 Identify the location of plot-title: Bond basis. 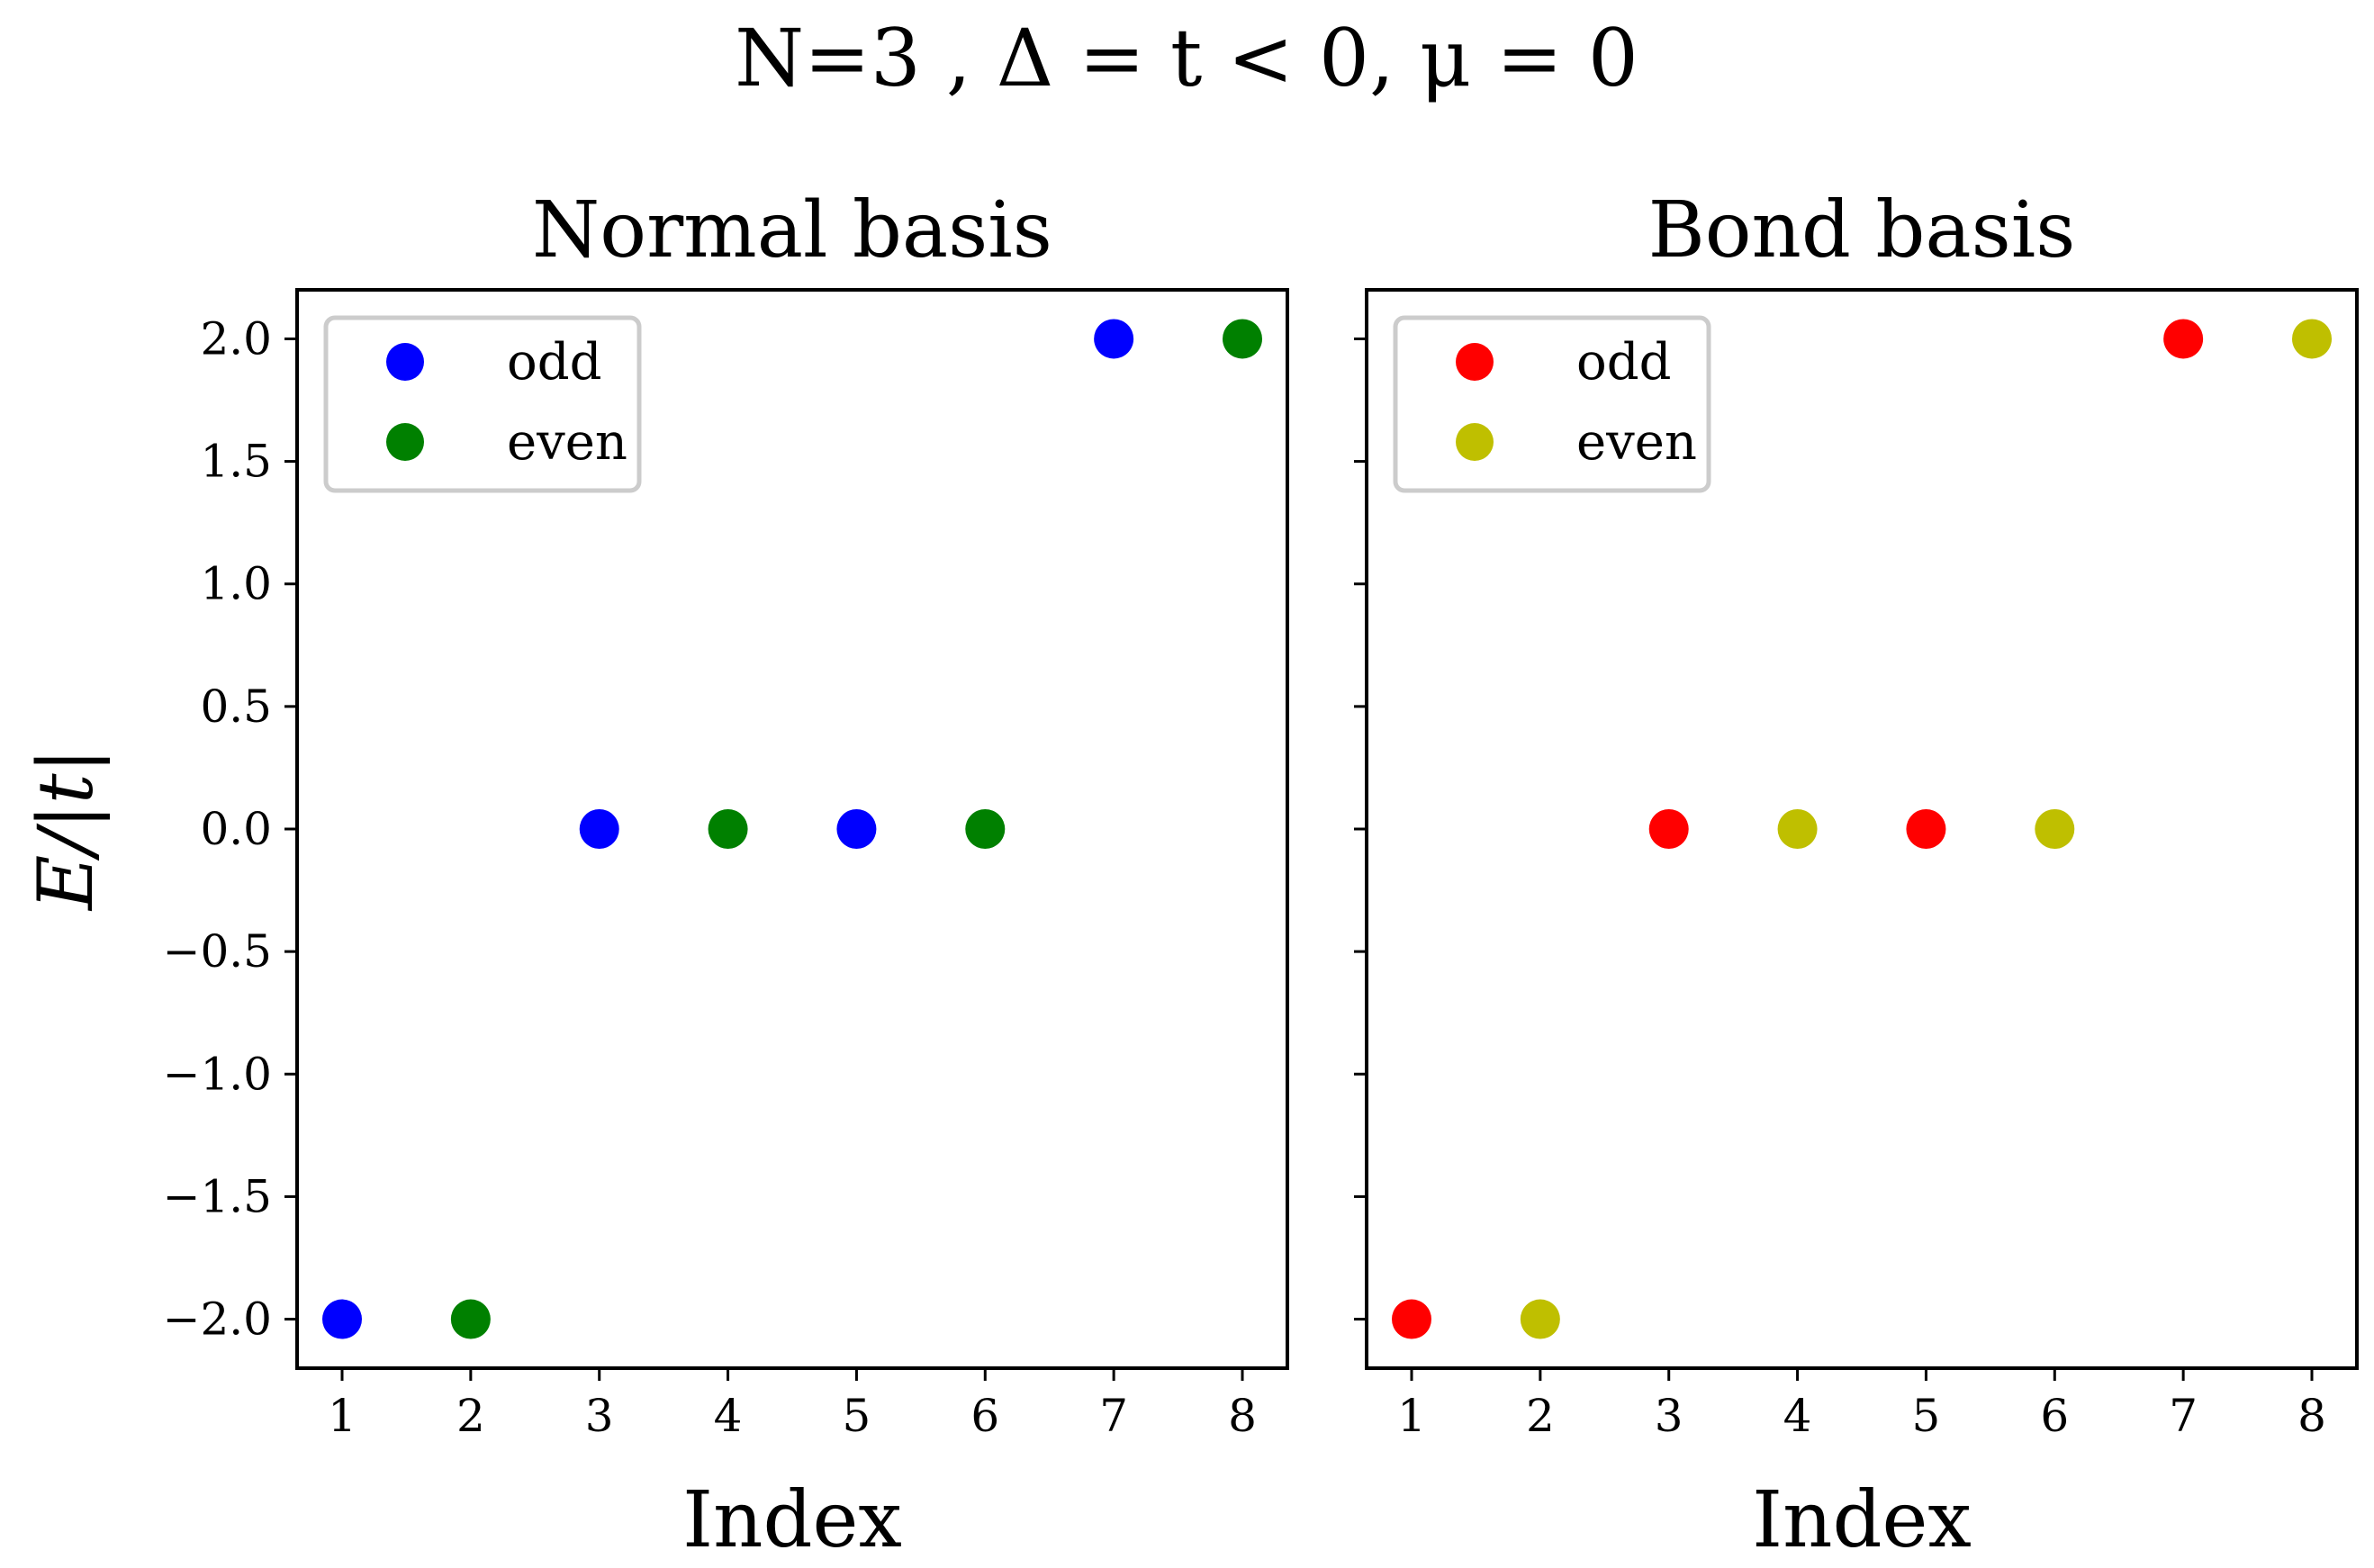
(1862, 230).